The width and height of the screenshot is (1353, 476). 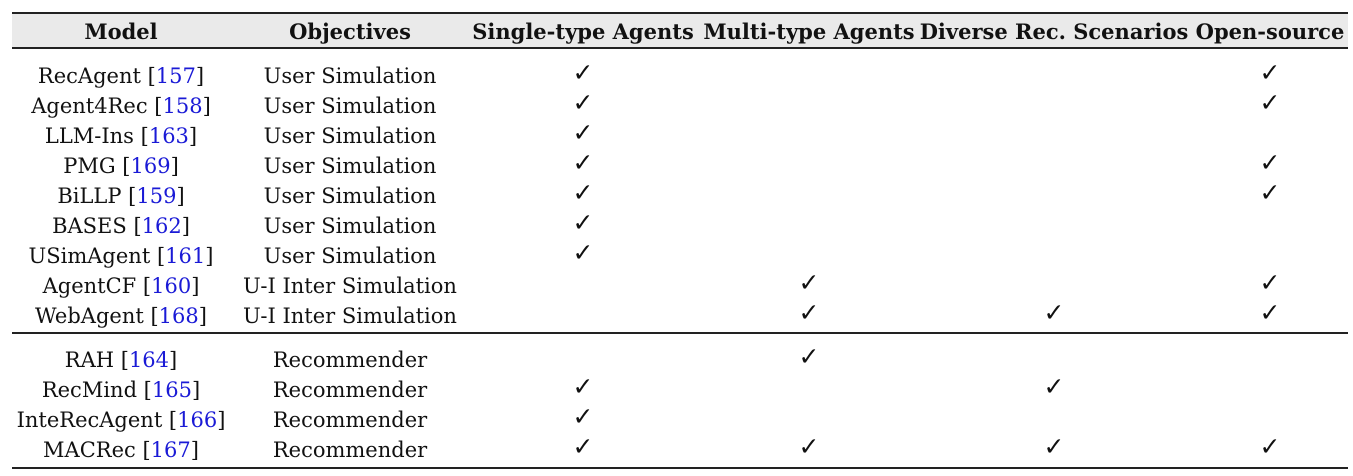 What do you see at coordinates (121, 390) in the screenshot?
I see `model-cell: RecMind [165]` at bounding box center [121, 390].